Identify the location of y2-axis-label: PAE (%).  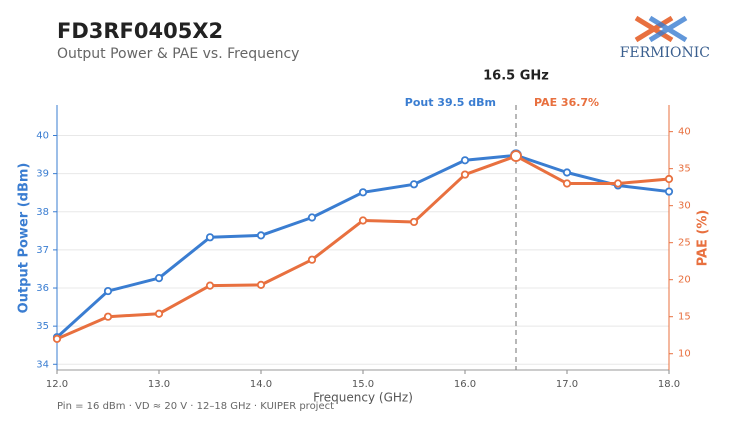
(703, 238).